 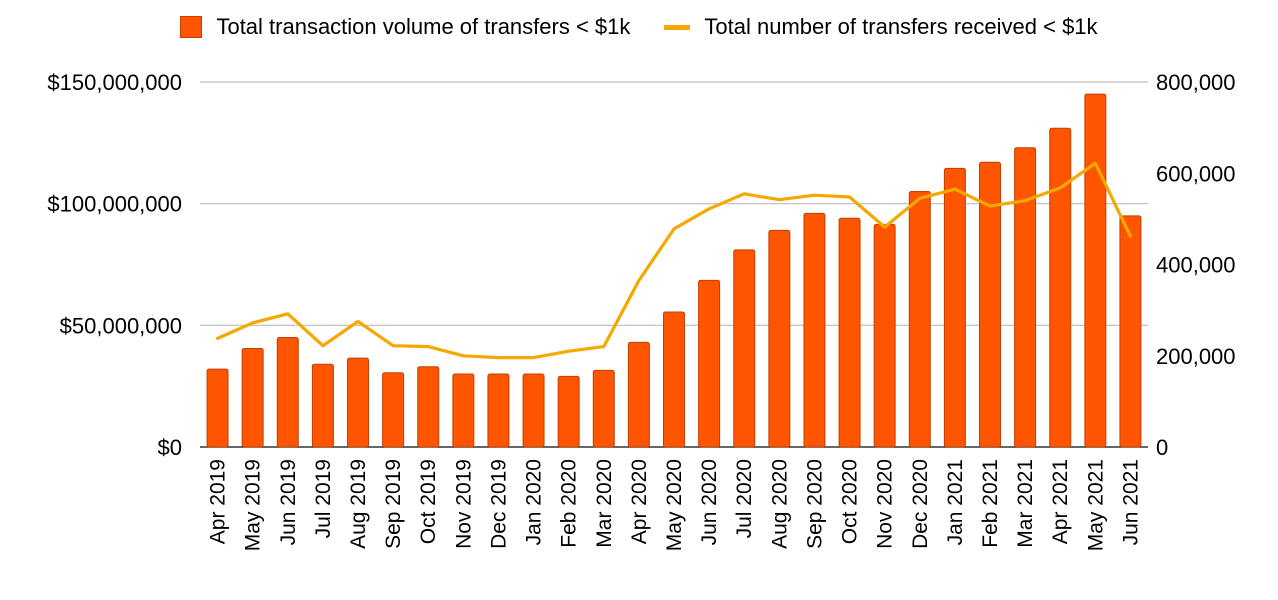 I want to click on x-tick-label: Mar 2020, so click(x=604, y=503).